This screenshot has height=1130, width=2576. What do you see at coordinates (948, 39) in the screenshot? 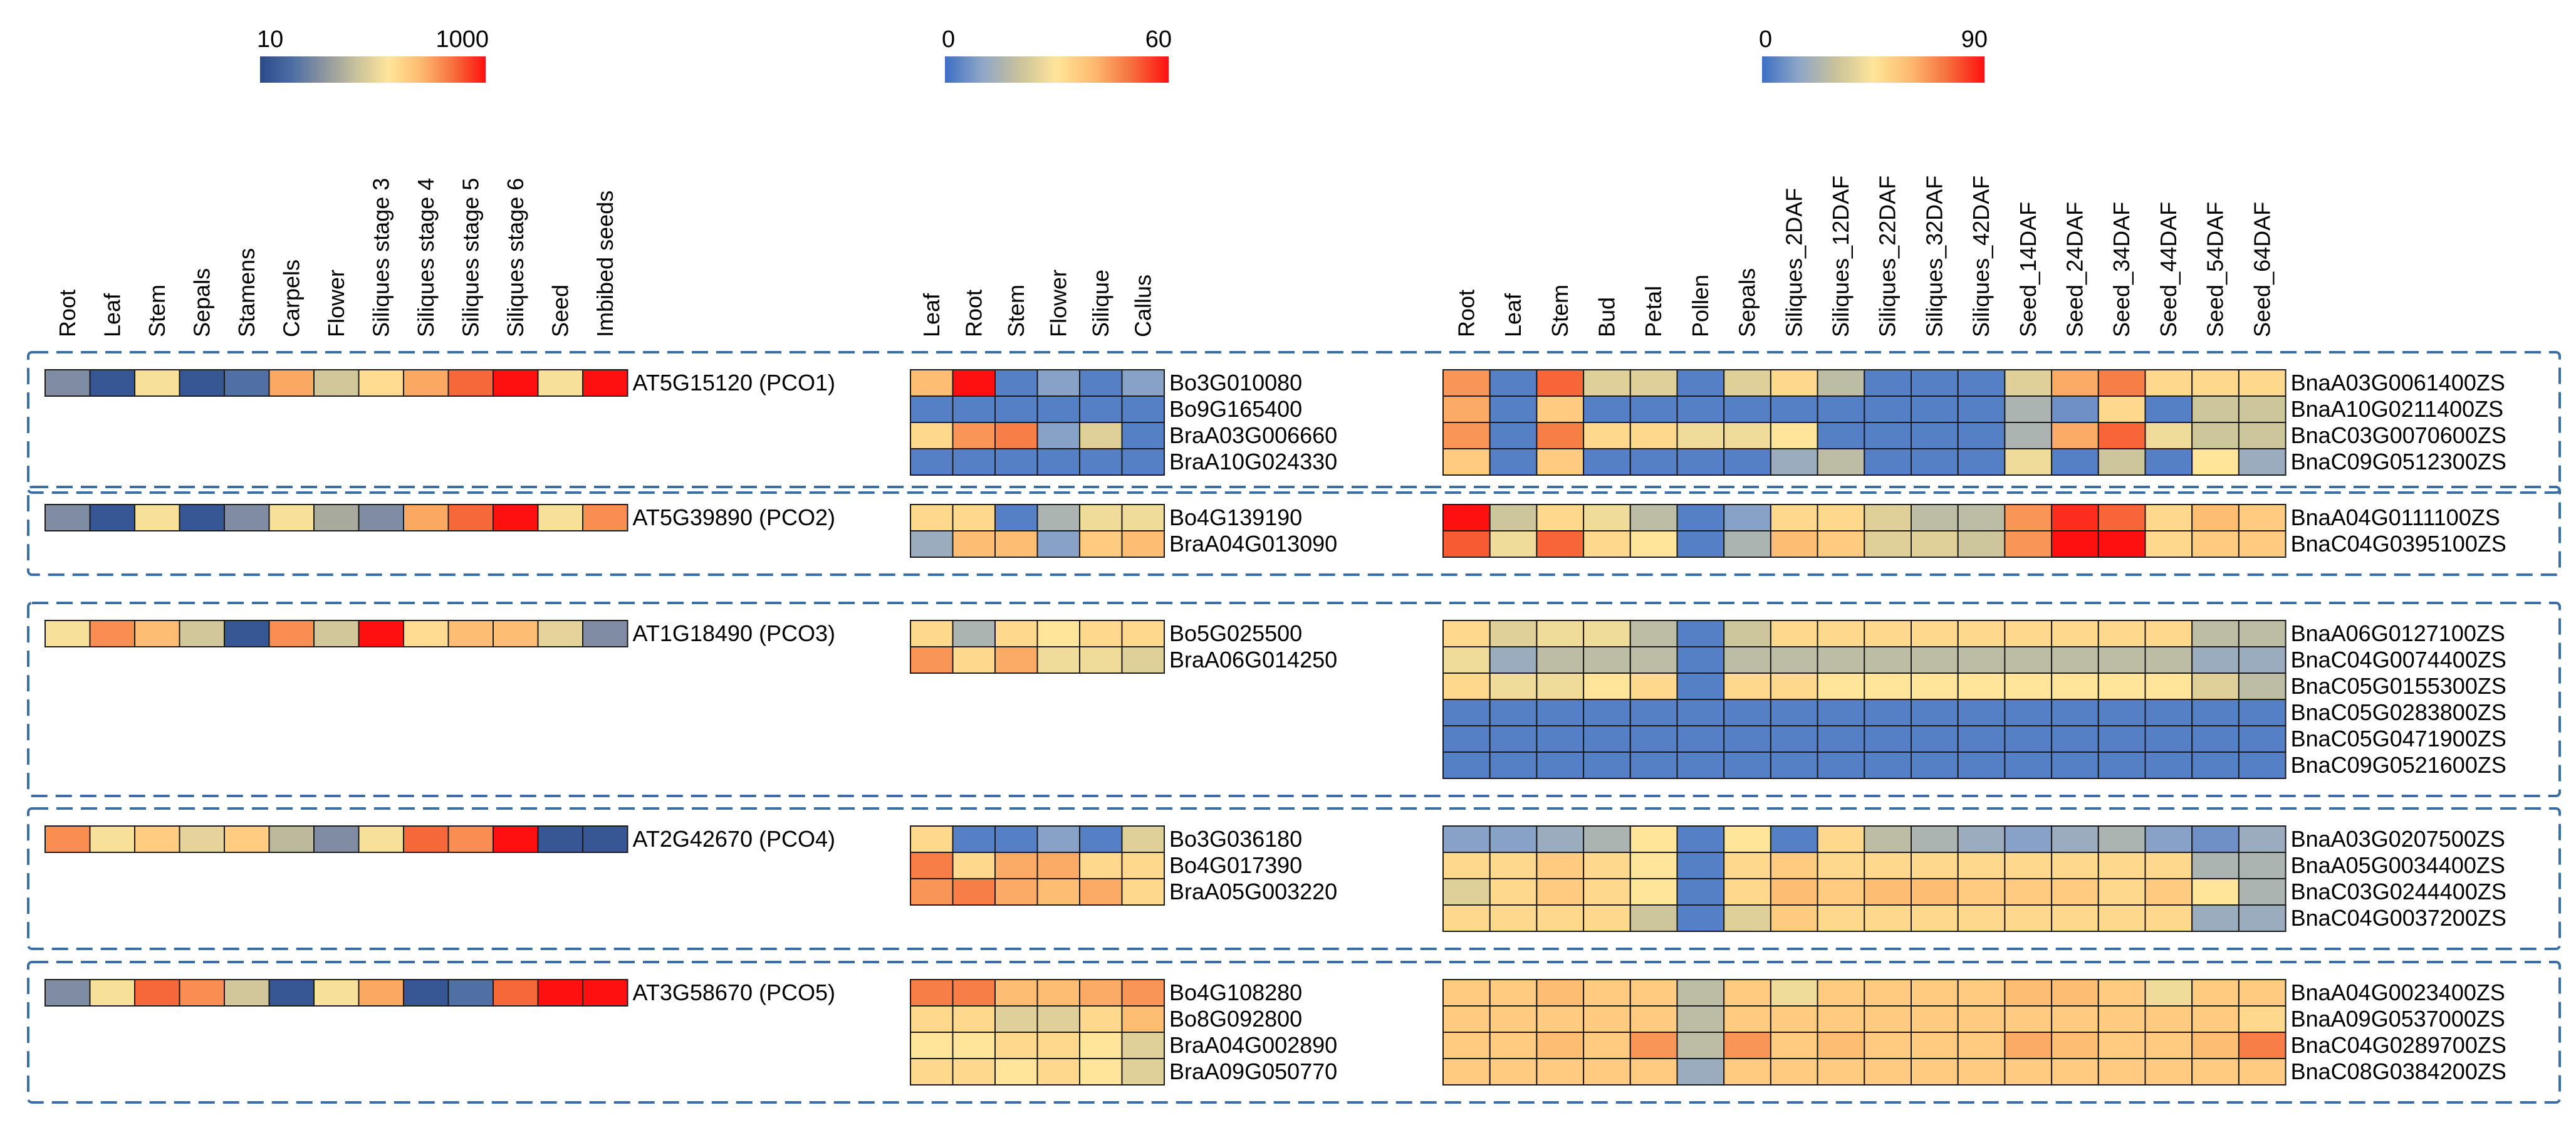
I see `colorbar-min-label: 0` at bounding box center [948, 39].